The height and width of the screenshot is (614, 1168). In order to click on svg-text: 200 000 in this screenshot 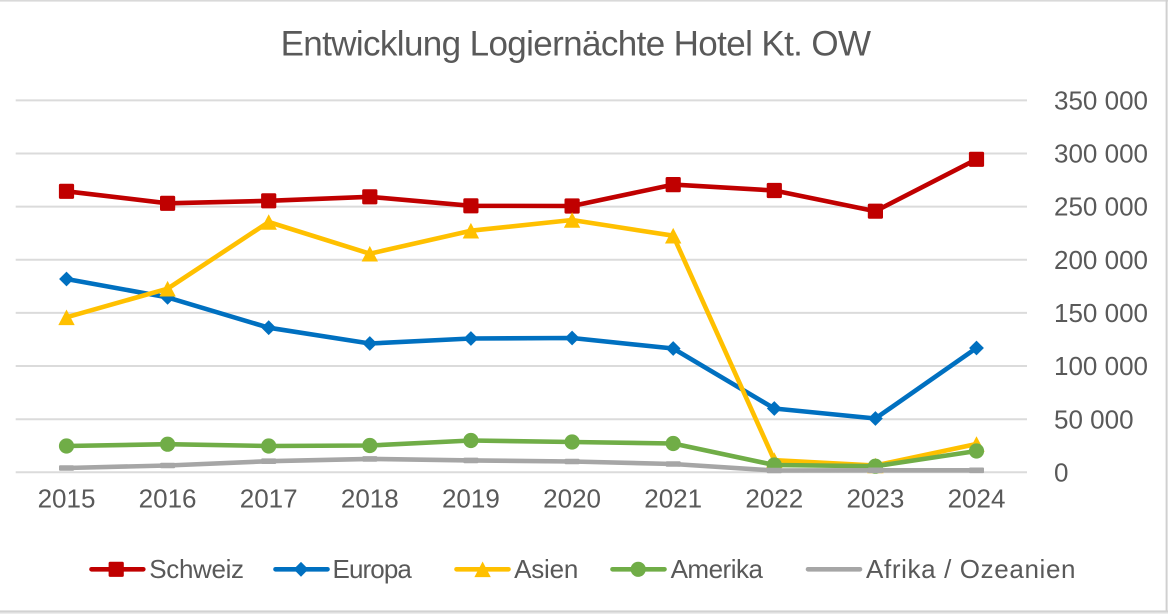, I will do `click(1101, 260)`.